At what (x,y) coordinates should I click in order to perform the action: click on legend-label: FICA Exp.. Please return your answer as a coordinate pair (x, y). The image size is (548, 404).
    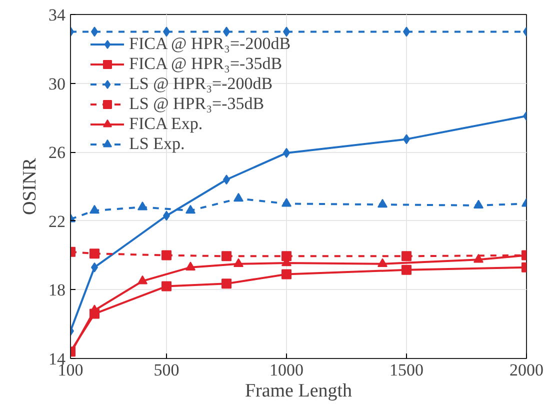
    Looking at the image, I should click on (166, 124).